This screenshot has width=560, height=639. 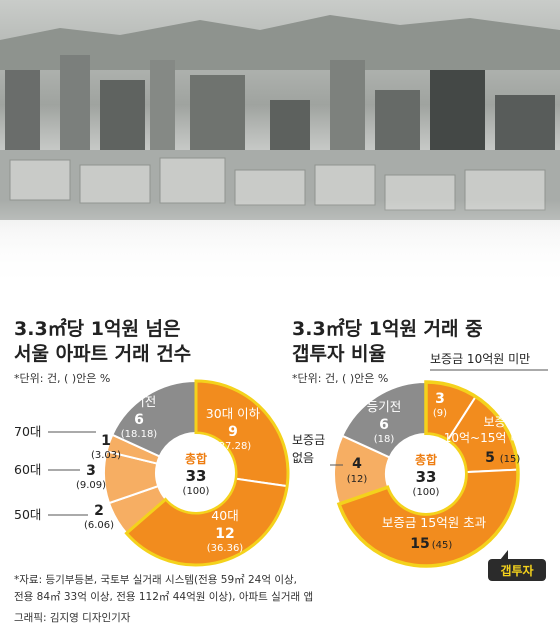 I want to click on right-total-value: 33, so click(x=426, y=477).